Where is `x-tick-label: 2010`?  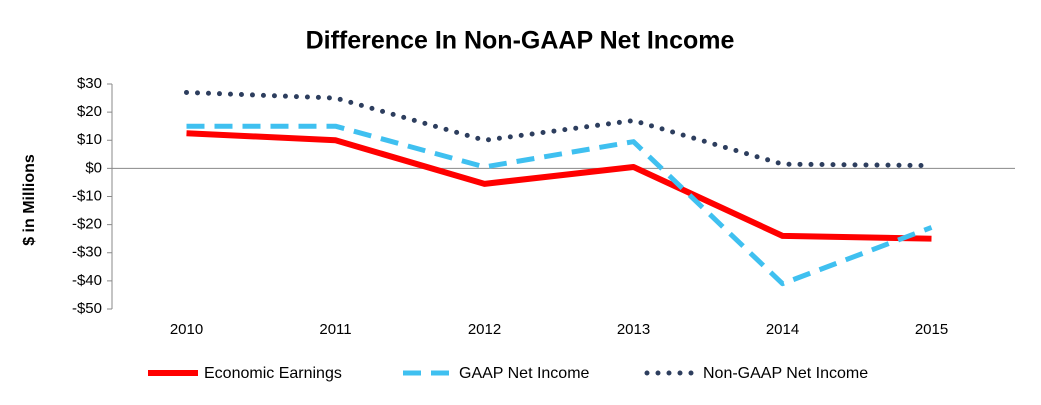 x-tick-label: 2010 is located at coordinates (186, 329).